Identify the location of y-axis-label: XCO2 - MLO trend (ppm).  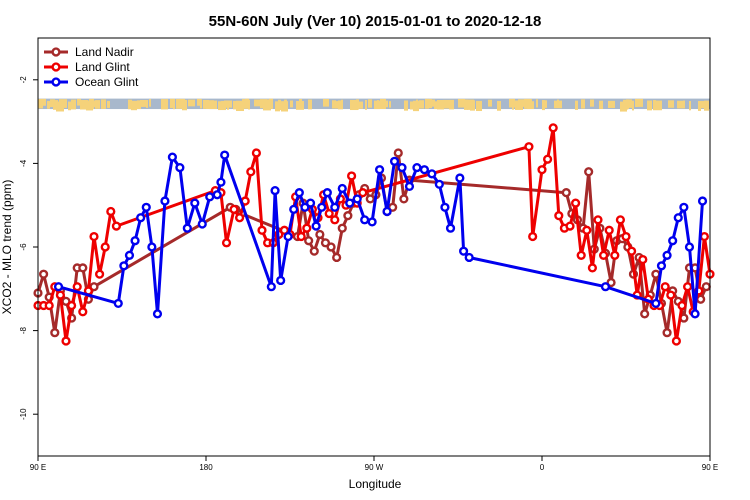
(7, 247).